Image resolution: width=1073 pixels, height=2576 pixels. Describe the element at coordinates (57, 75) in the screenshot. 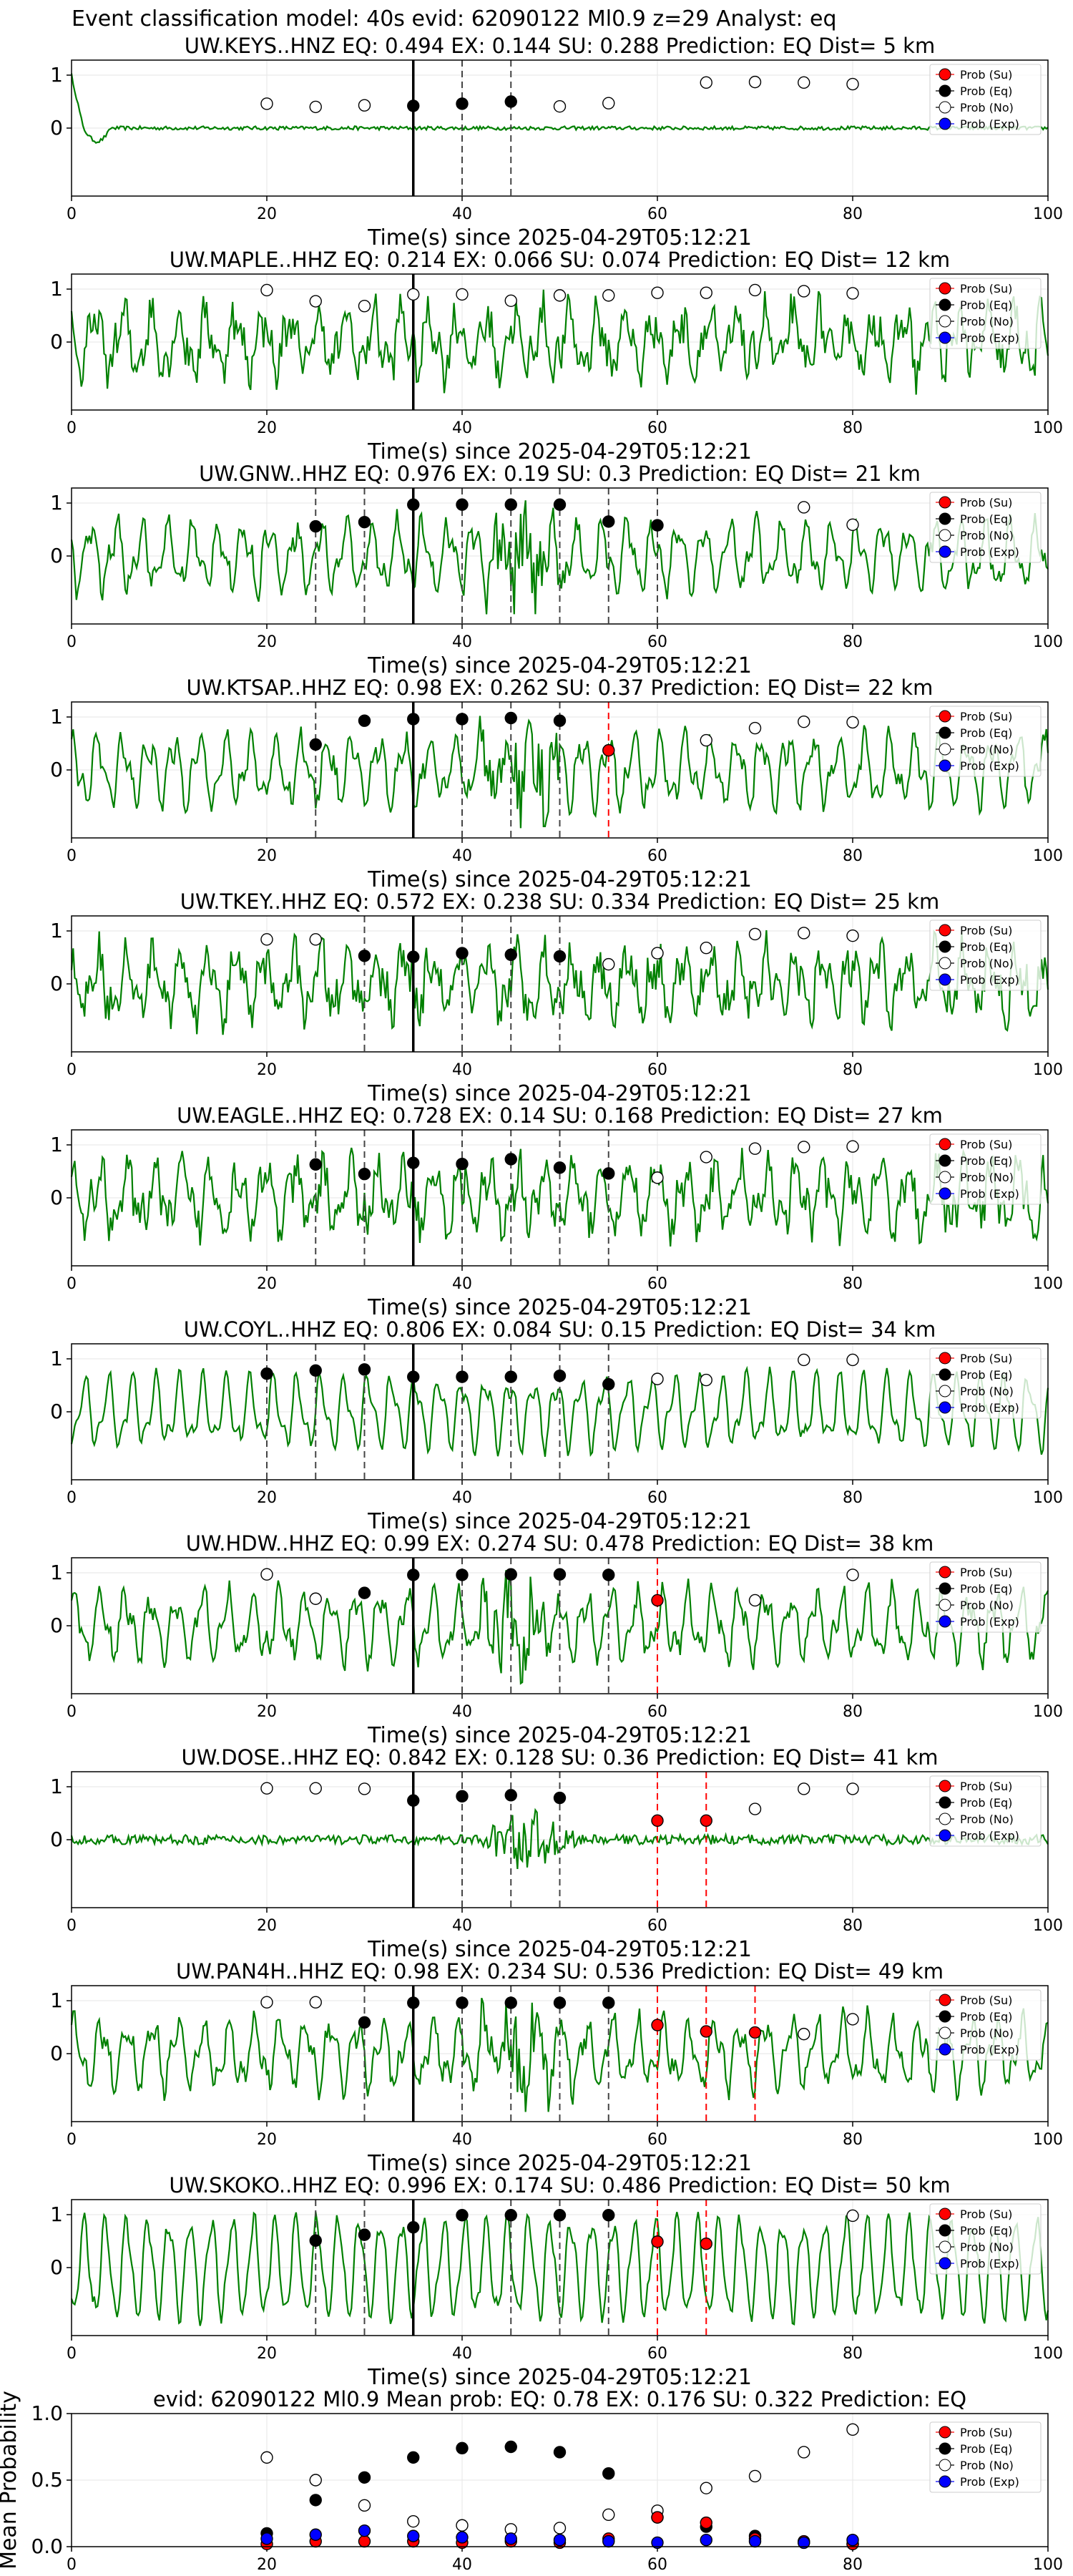

I see `y-tick-label: 1` at that location.